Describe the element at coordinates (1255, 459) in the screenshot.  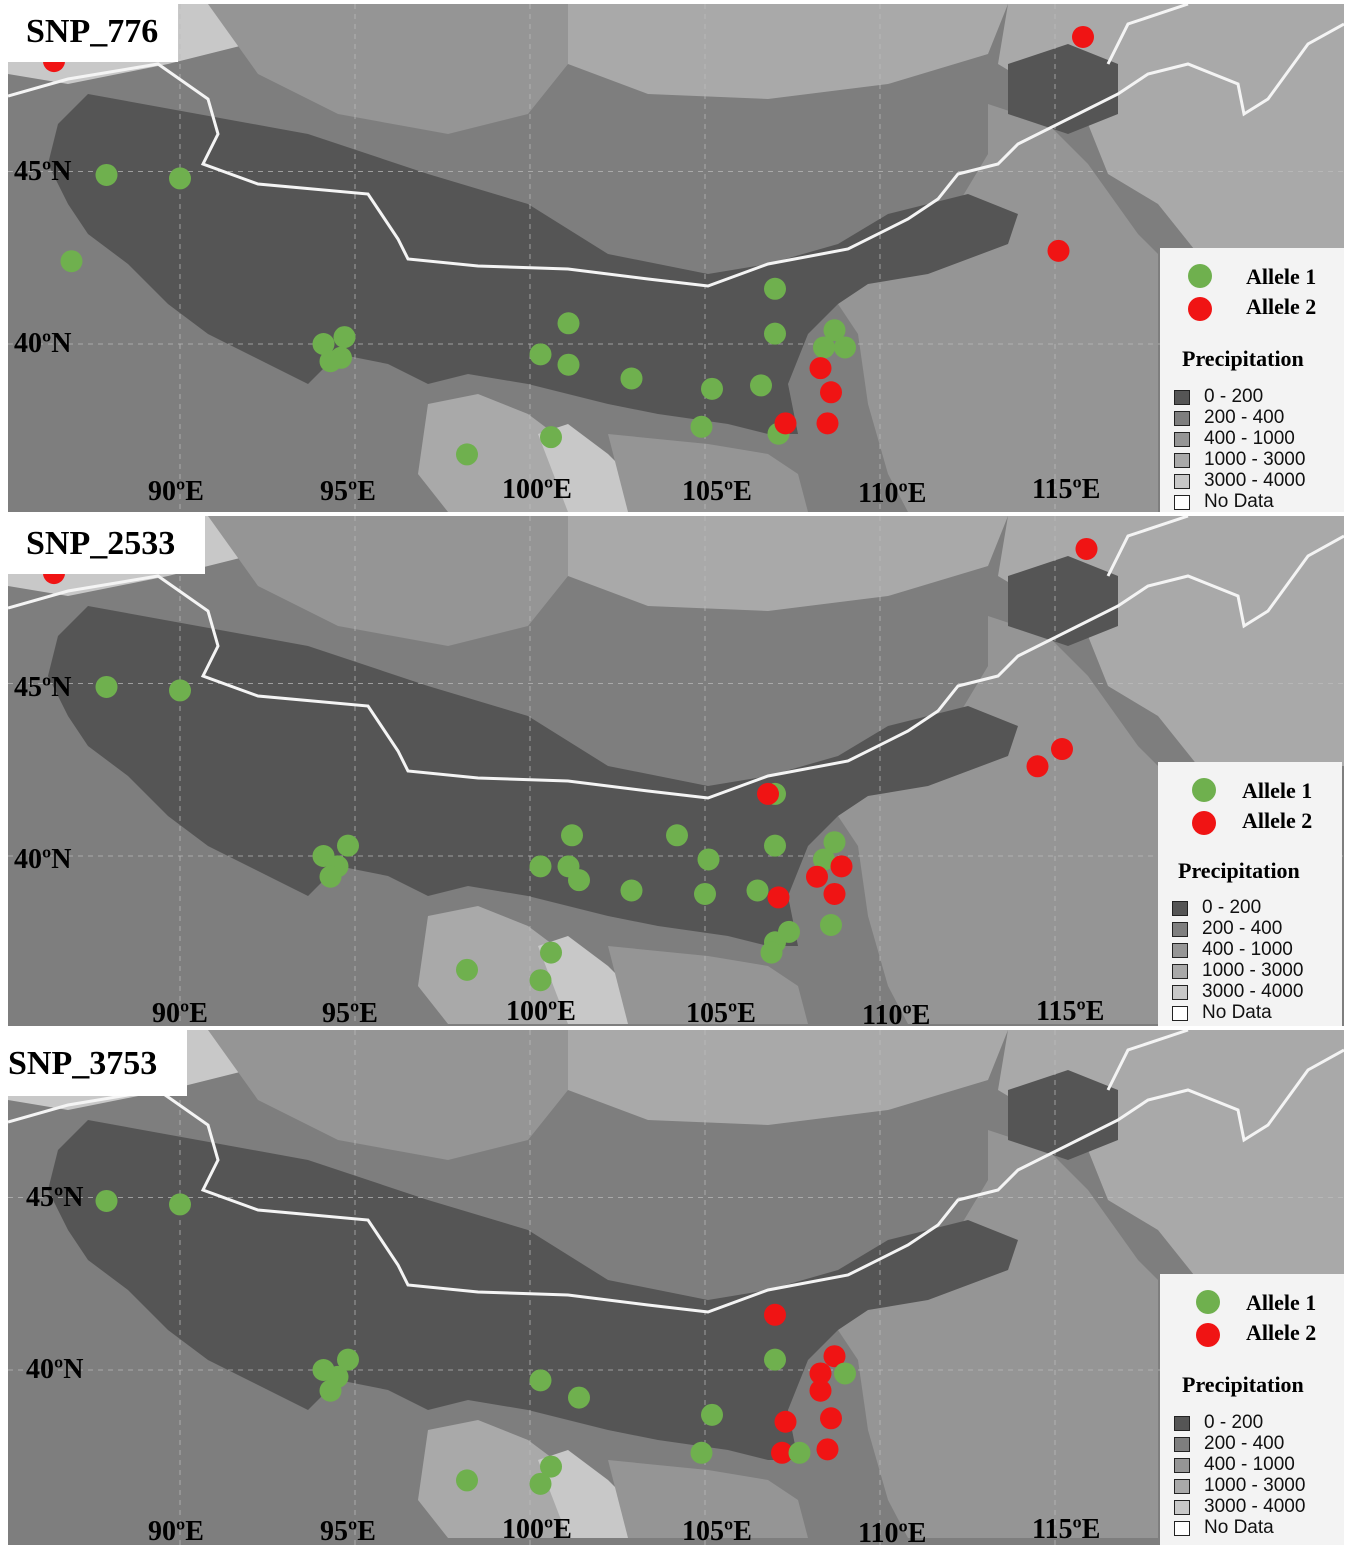
I see `precip-label: 1000 - 3000` at that location.